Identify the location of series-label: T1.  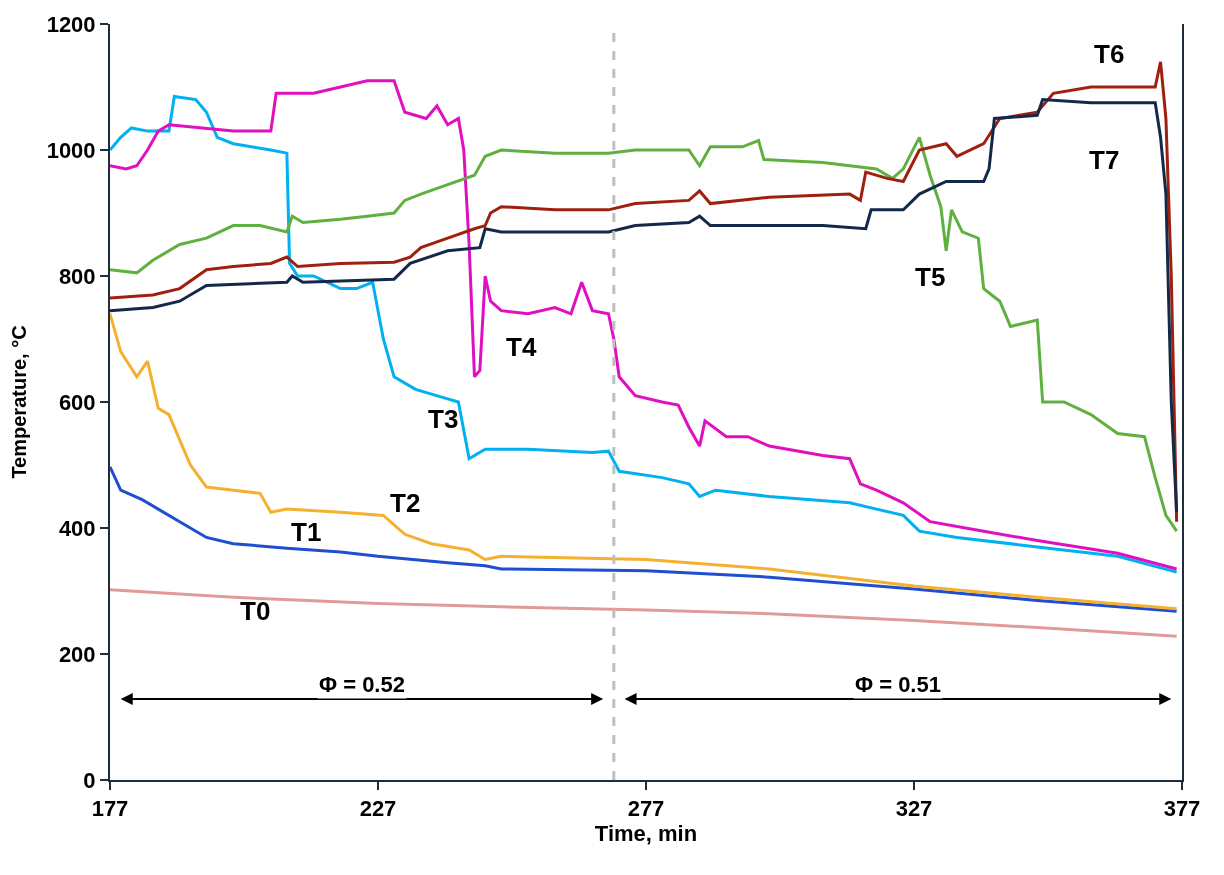
(306, 532).